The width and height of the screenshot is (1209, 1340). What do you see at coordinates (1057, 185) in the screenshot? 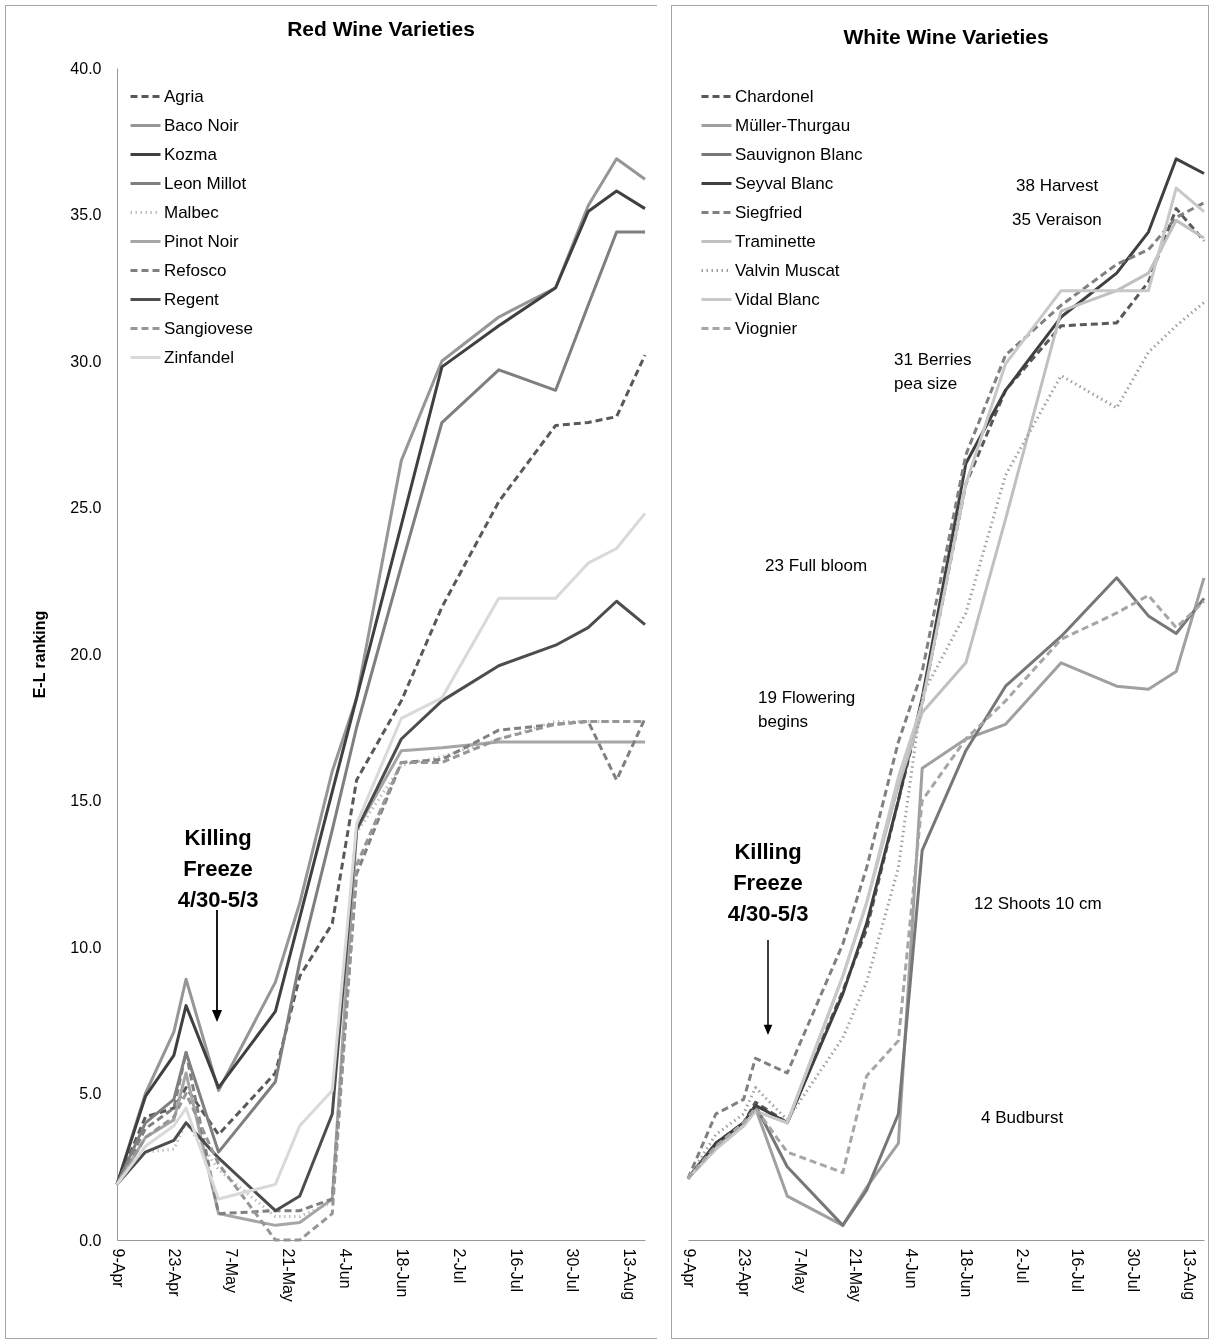
I see `annotation: 38 Harvest` at bounding box center [1057, 185].